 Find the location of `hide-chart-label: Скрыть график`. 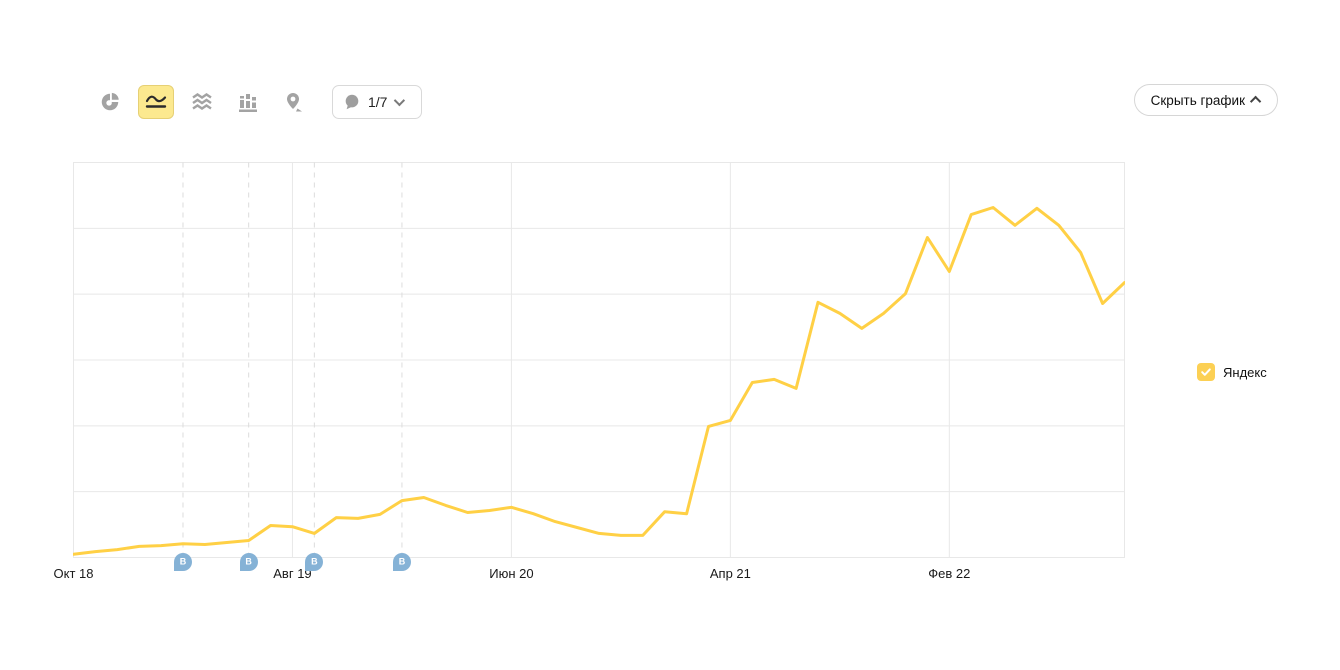

hide-chart-label: Скрыть график is located at coordinates (1197, 100).